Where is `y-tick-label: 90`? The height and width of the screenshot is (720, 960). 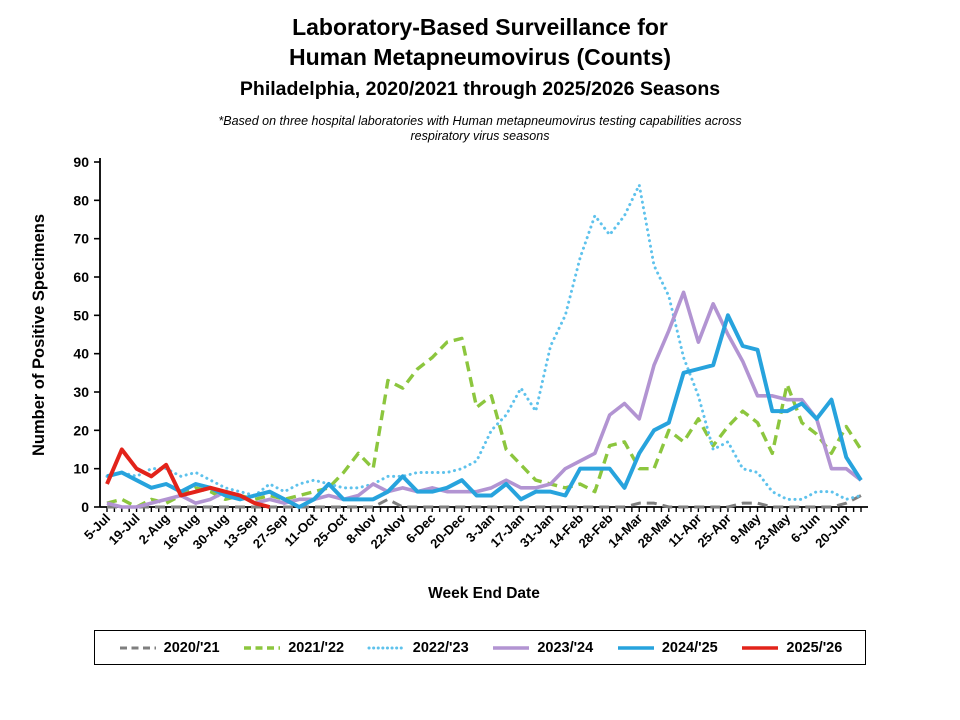 y-tick-label: 90 is located at coordinates (81, 162).